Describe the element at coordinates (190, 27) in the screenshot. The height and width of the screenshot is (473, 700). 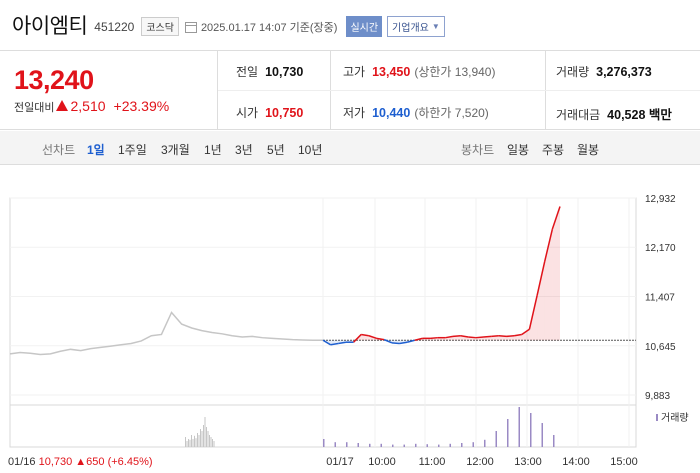
I see `calendar-icon` at that location.